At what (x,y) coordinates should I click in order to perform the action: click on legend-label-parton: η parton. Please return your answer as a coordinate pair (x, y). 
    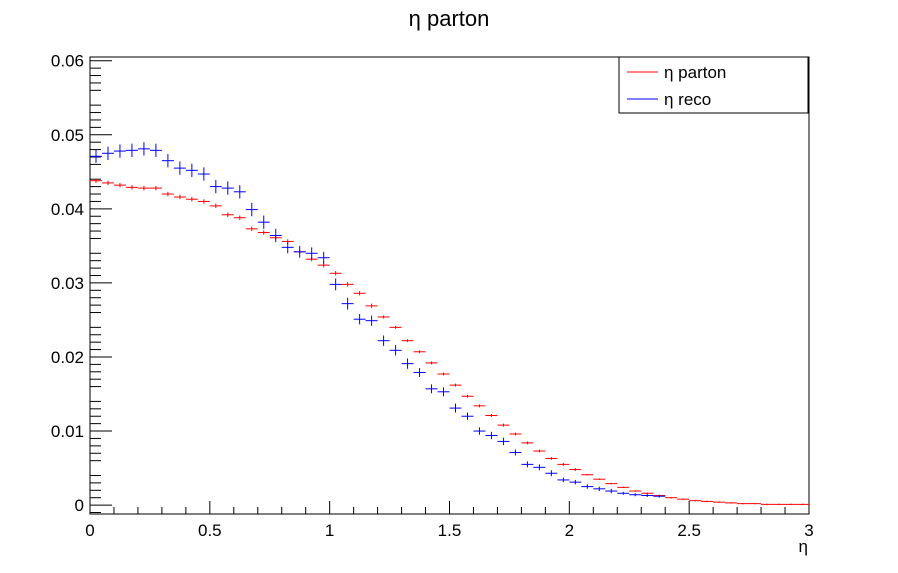
    Looking at the image, I should click on (695, 72).